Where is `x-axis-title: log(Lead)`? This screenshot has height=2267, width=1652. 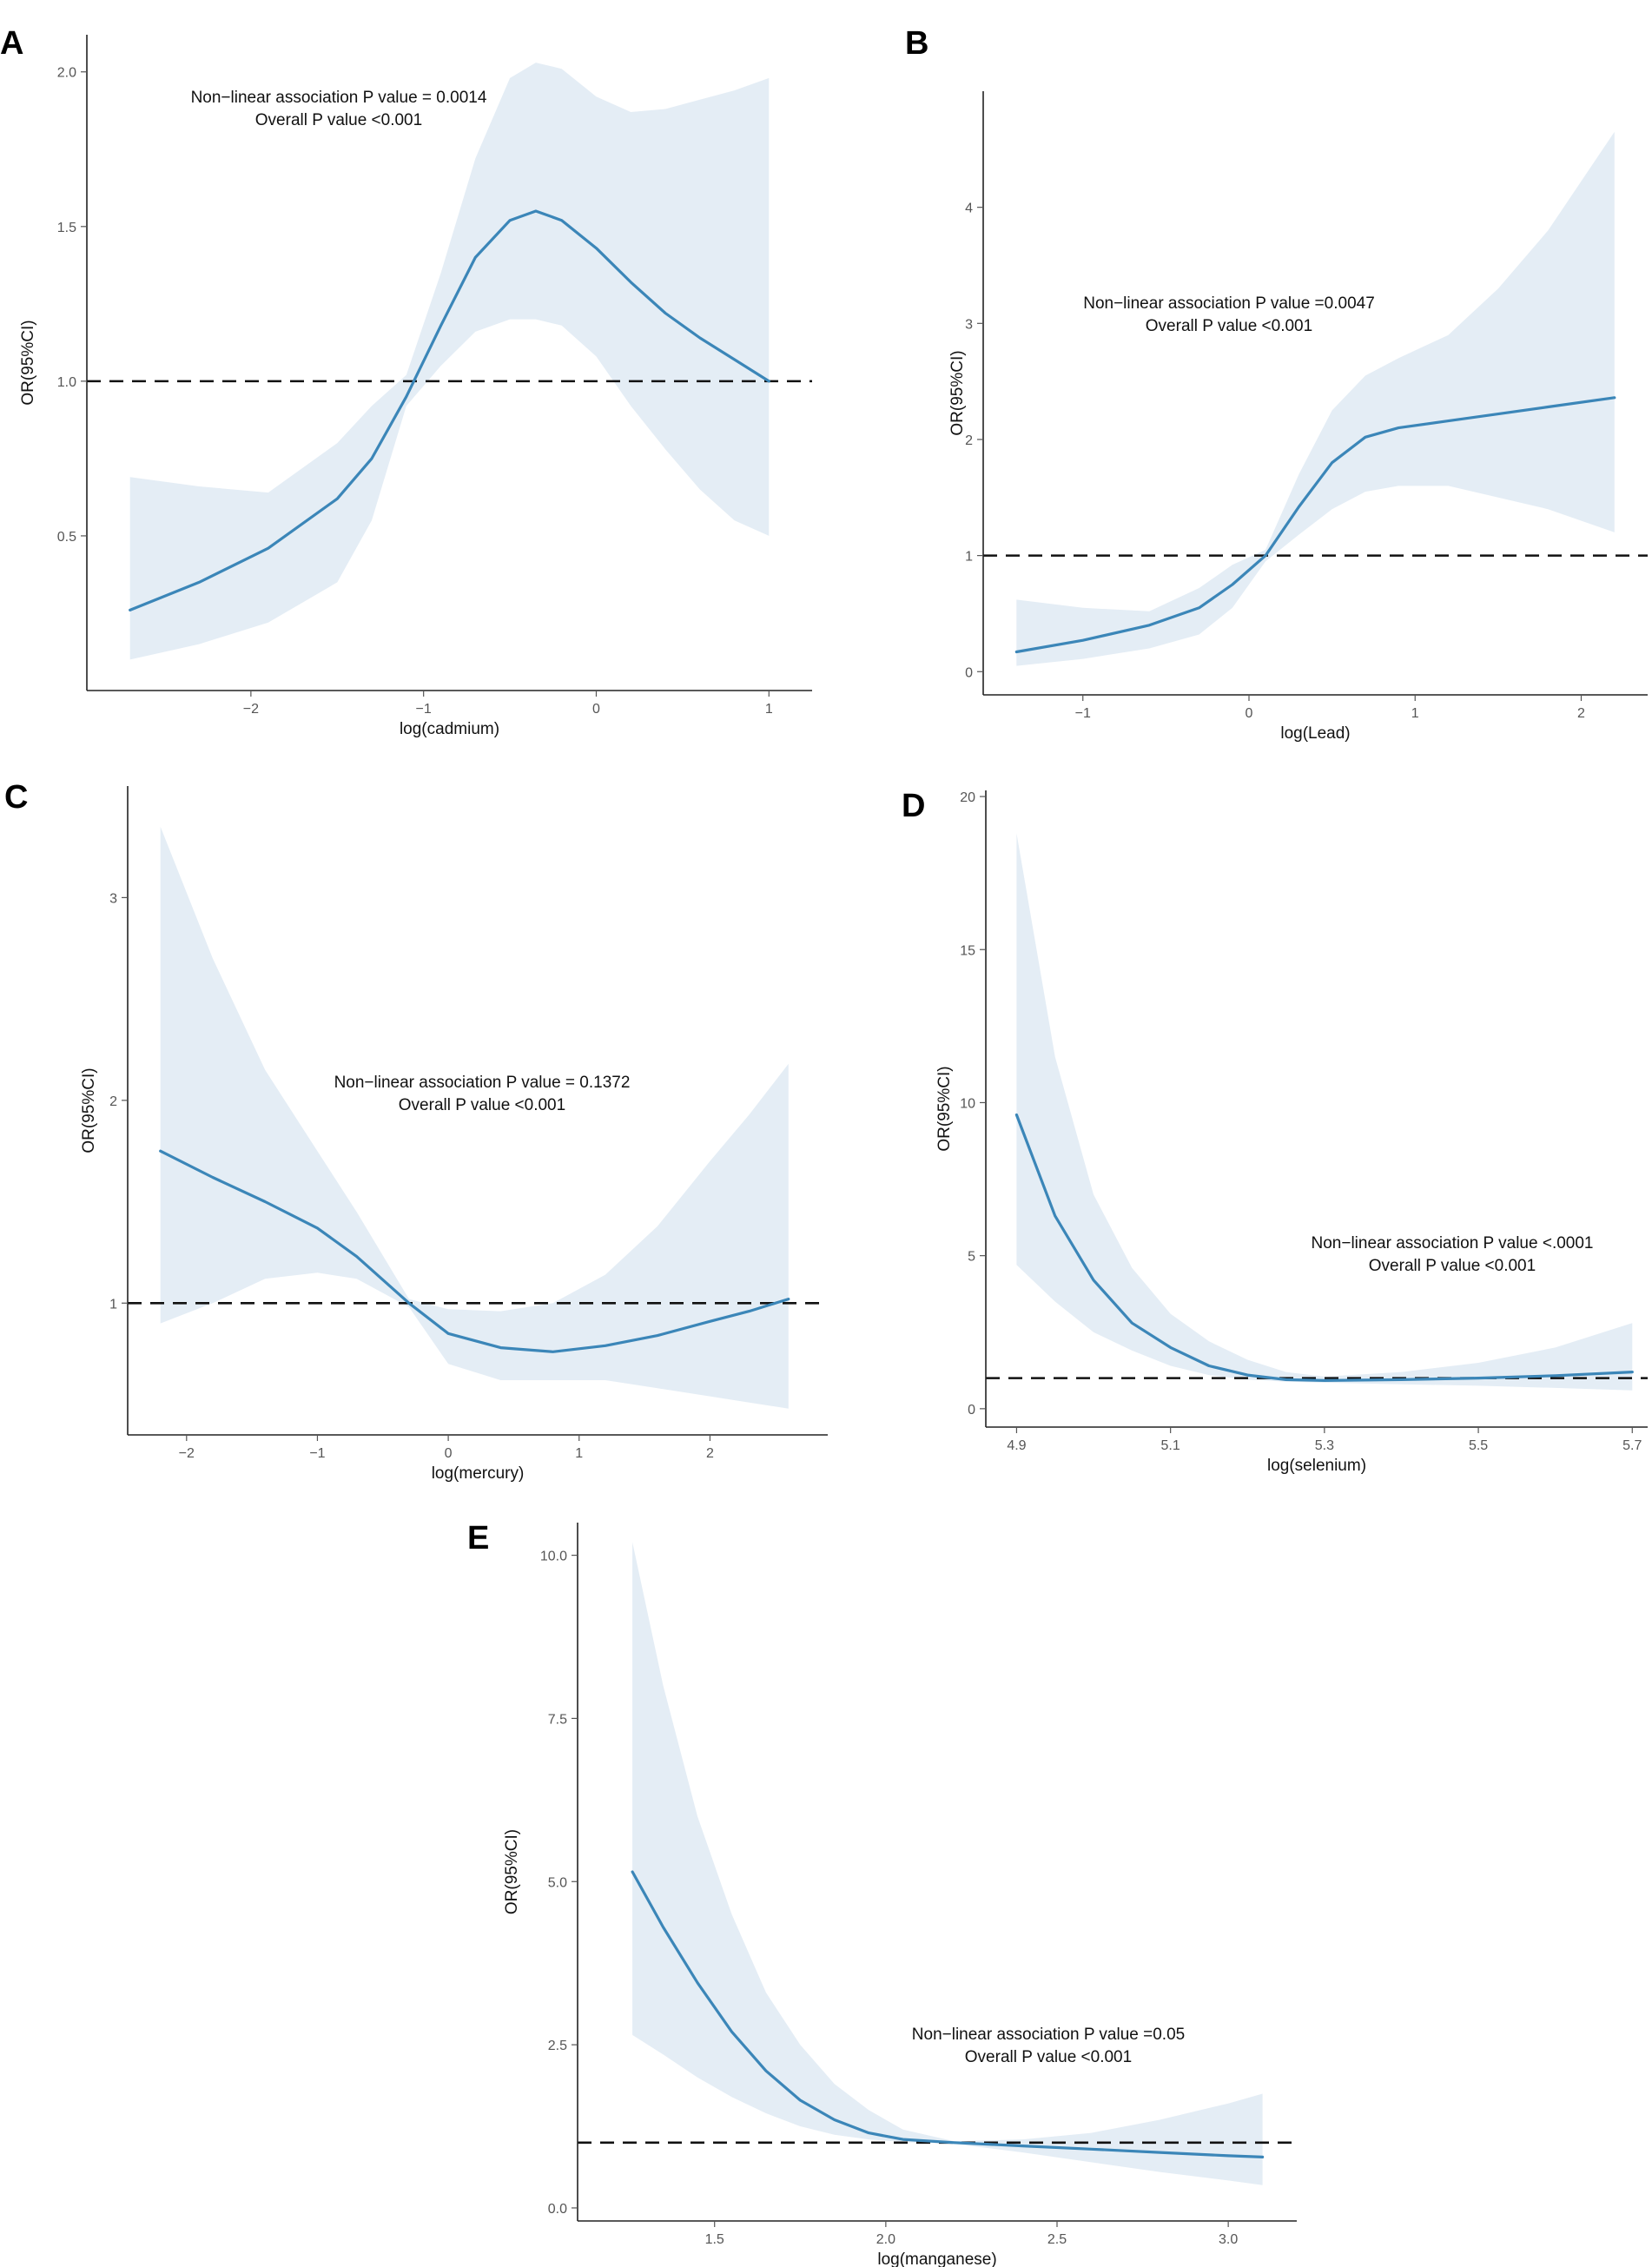 x-axis-title: log(Lead) is located at coordinates (1315, 734).